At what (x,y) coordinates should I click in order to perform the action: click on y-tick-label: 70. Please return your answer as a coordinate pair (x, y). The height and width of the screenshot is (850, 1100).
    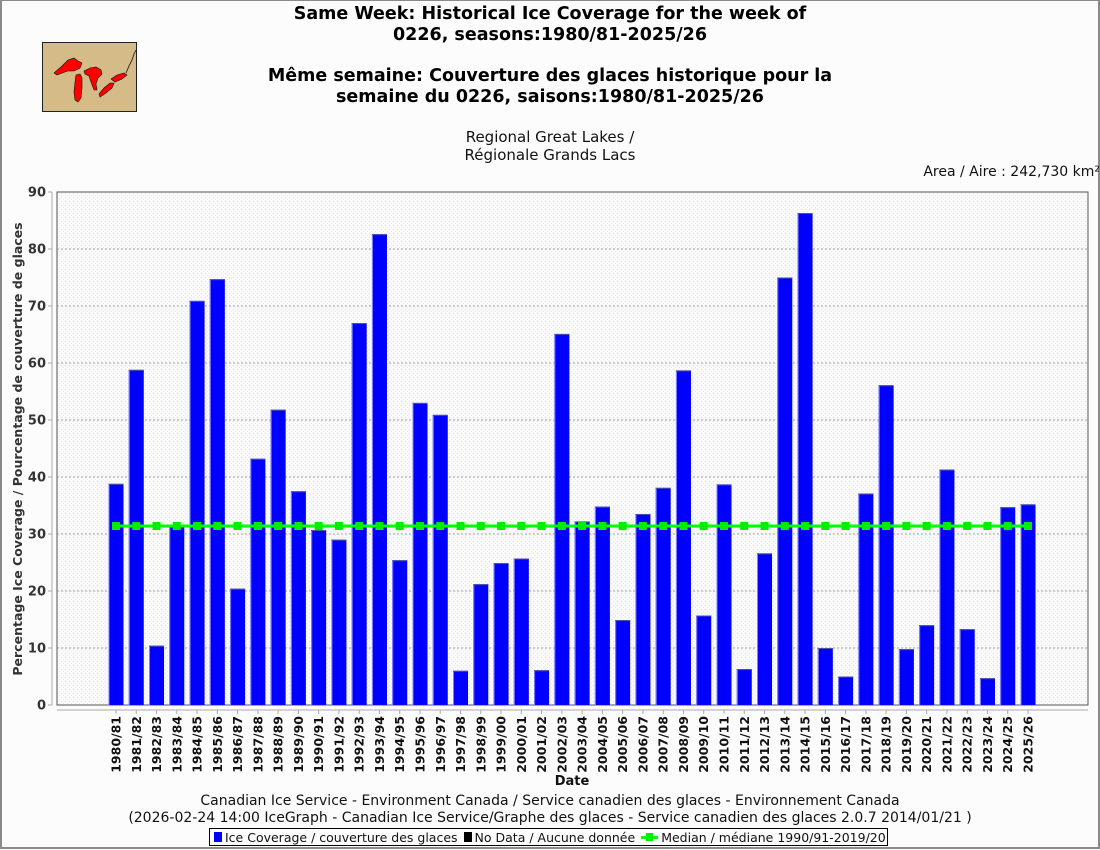
    Looking at the image, I should click on (37, 307).